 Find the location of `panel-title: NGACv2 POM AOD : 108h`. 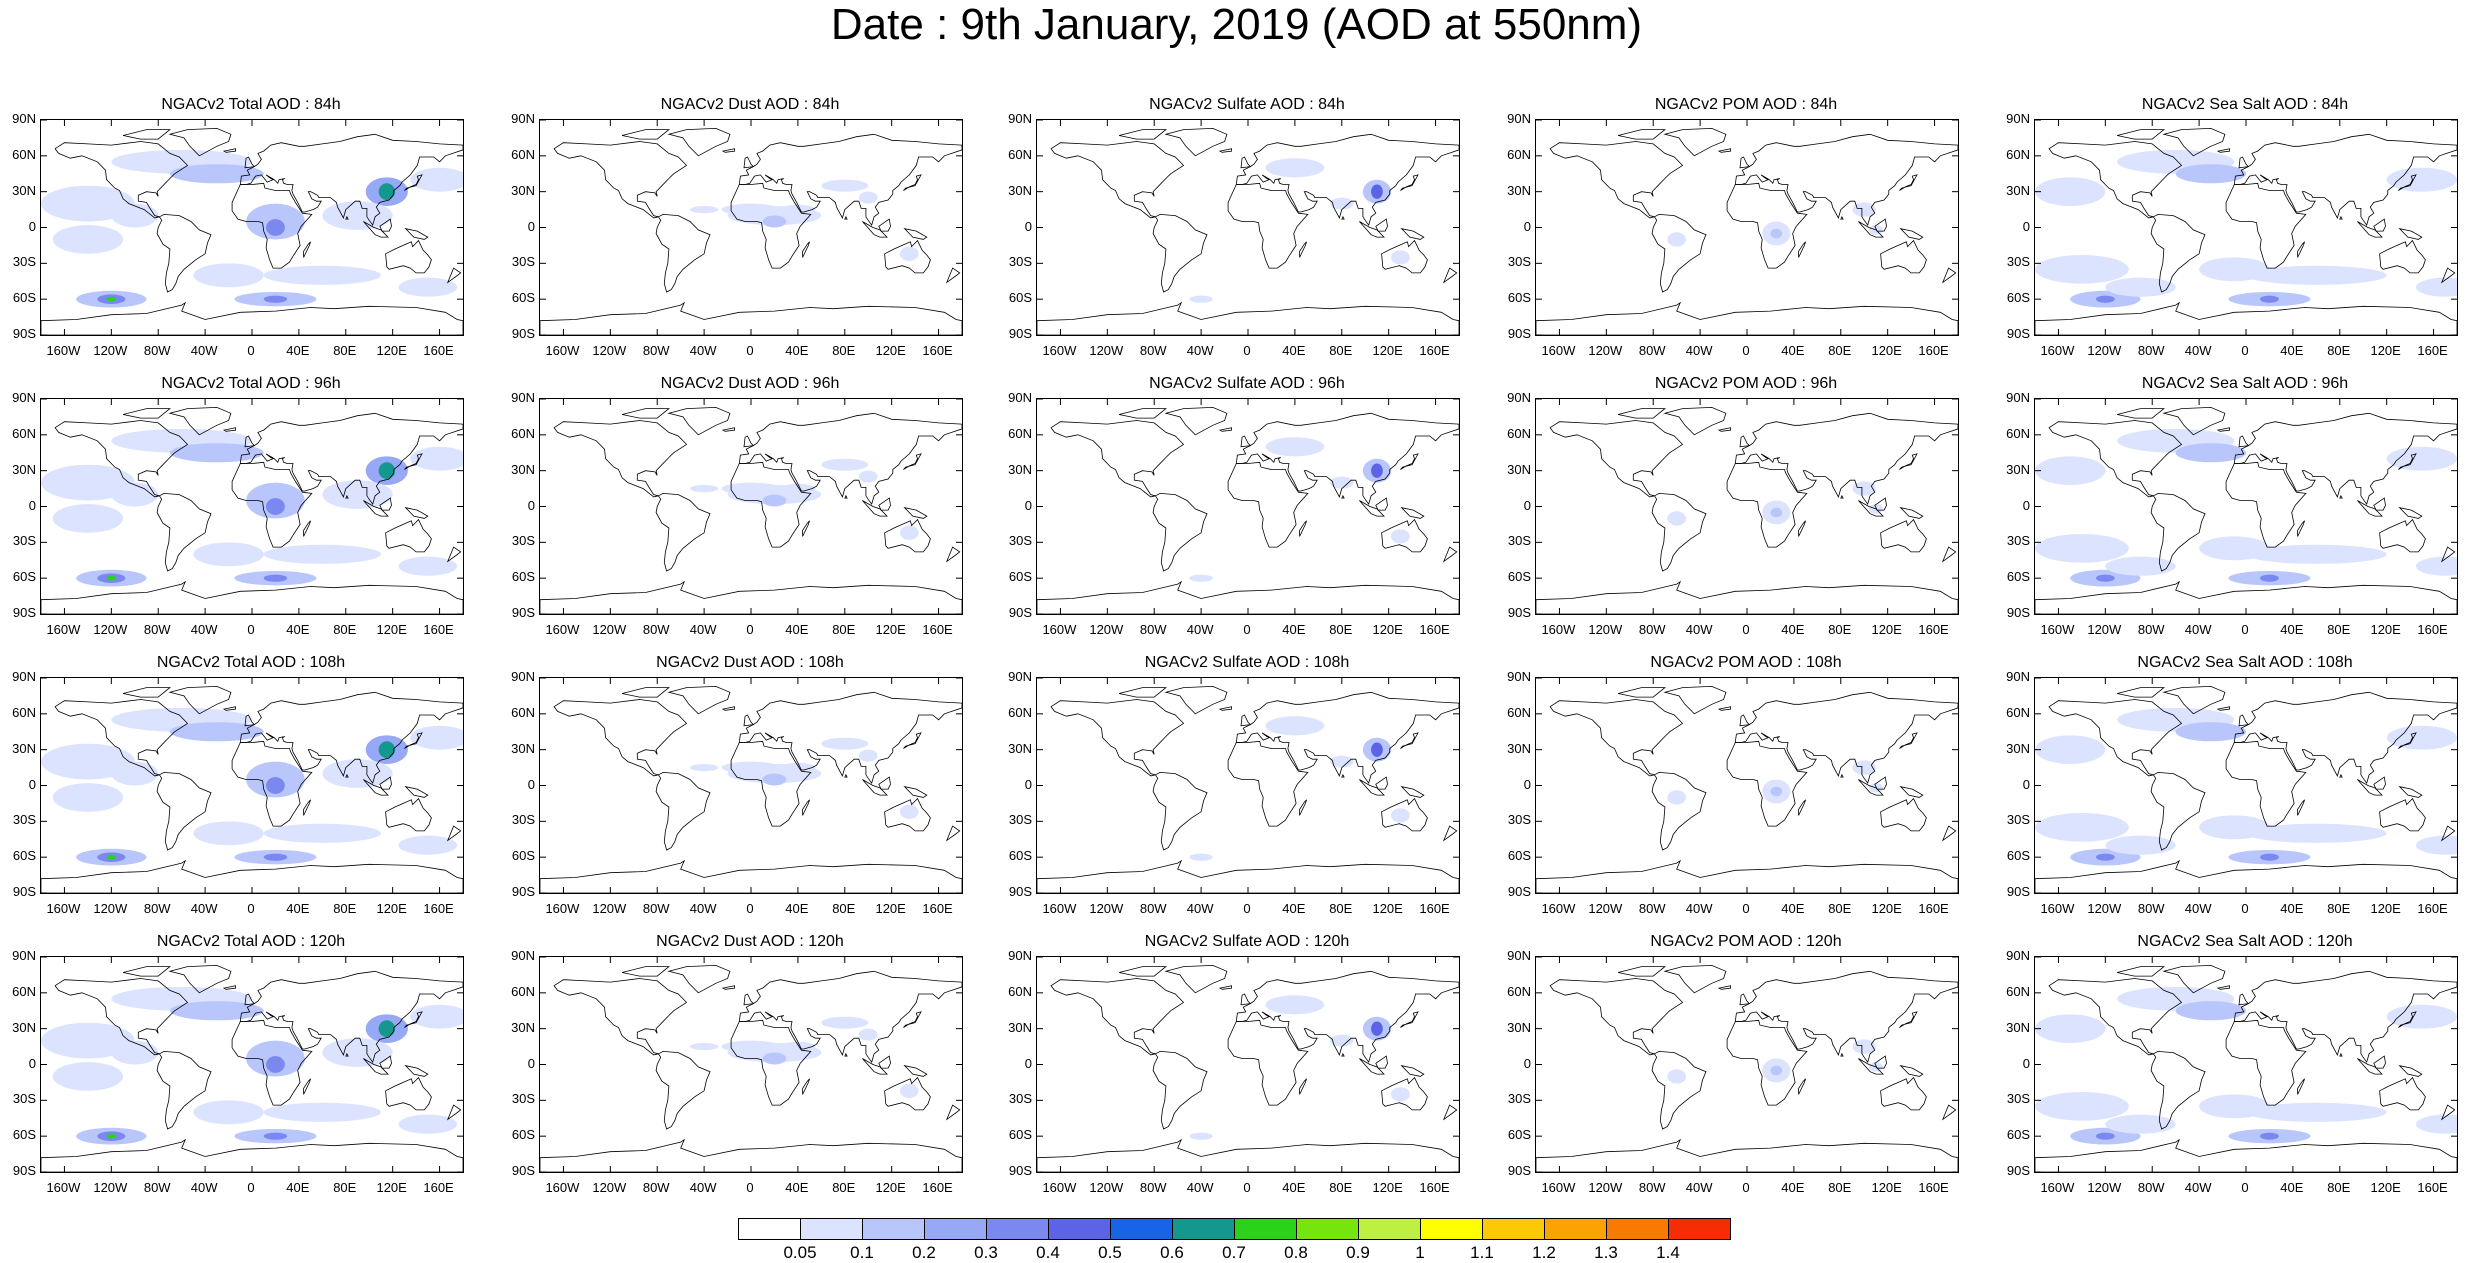

panel-title: NGACv2 POM AOD : 108h is located at coordinates (1746, 662).